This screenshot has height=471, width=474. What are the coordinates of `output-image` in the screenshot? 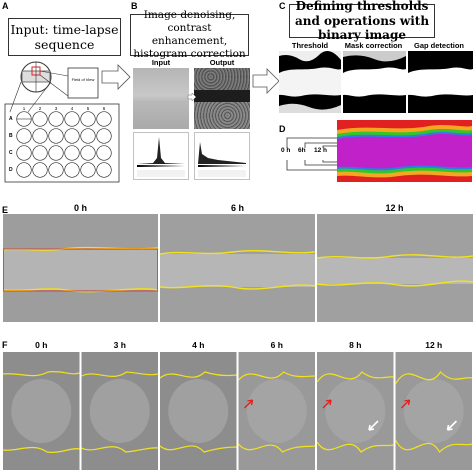 It's located at (222, 98).